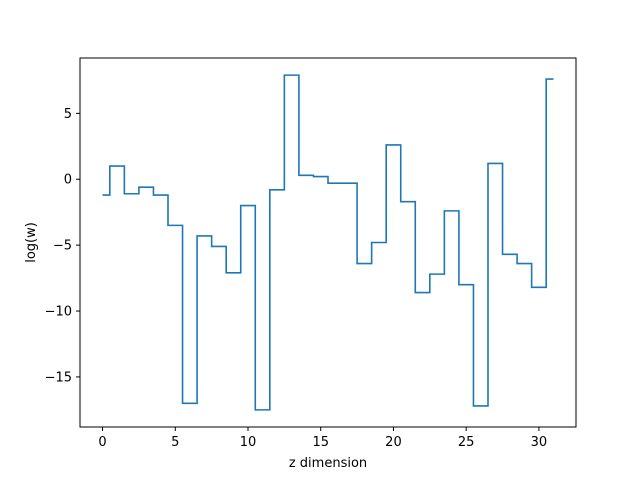 The height and width of the screenshot is (480, 640). What do you see at coordinates (68, 180) in the screenshot?
I see `y-tick-label: 0` at bounding box center [68, 180].